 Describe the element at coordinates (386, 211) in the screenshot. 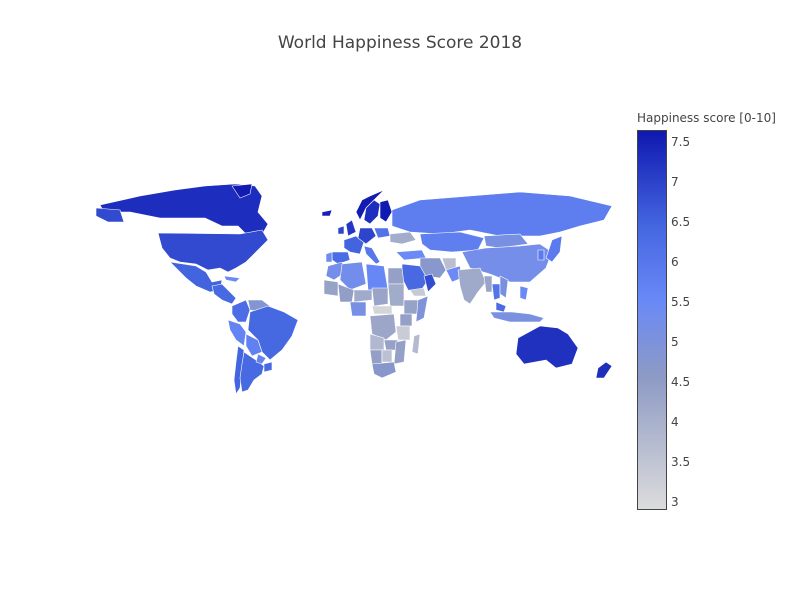

I see `country-finland: Finland: 7.63` at that location.